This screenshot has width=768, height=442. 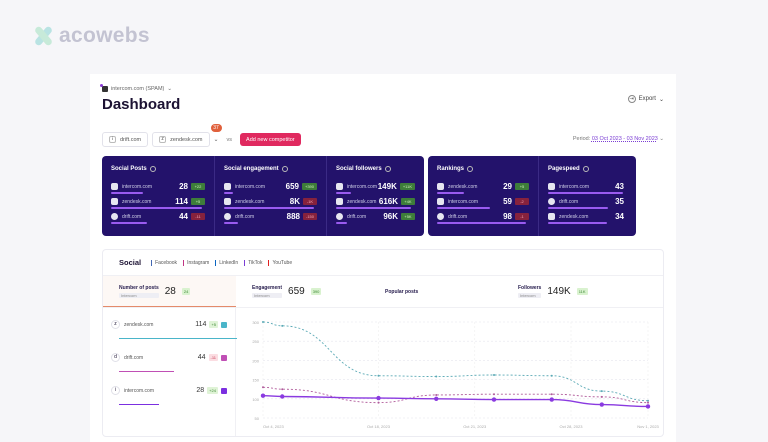 What do you see at coordinates (183, 216) in the screenshot?
I see `row-value: 44` at bounding box center [183, 216].